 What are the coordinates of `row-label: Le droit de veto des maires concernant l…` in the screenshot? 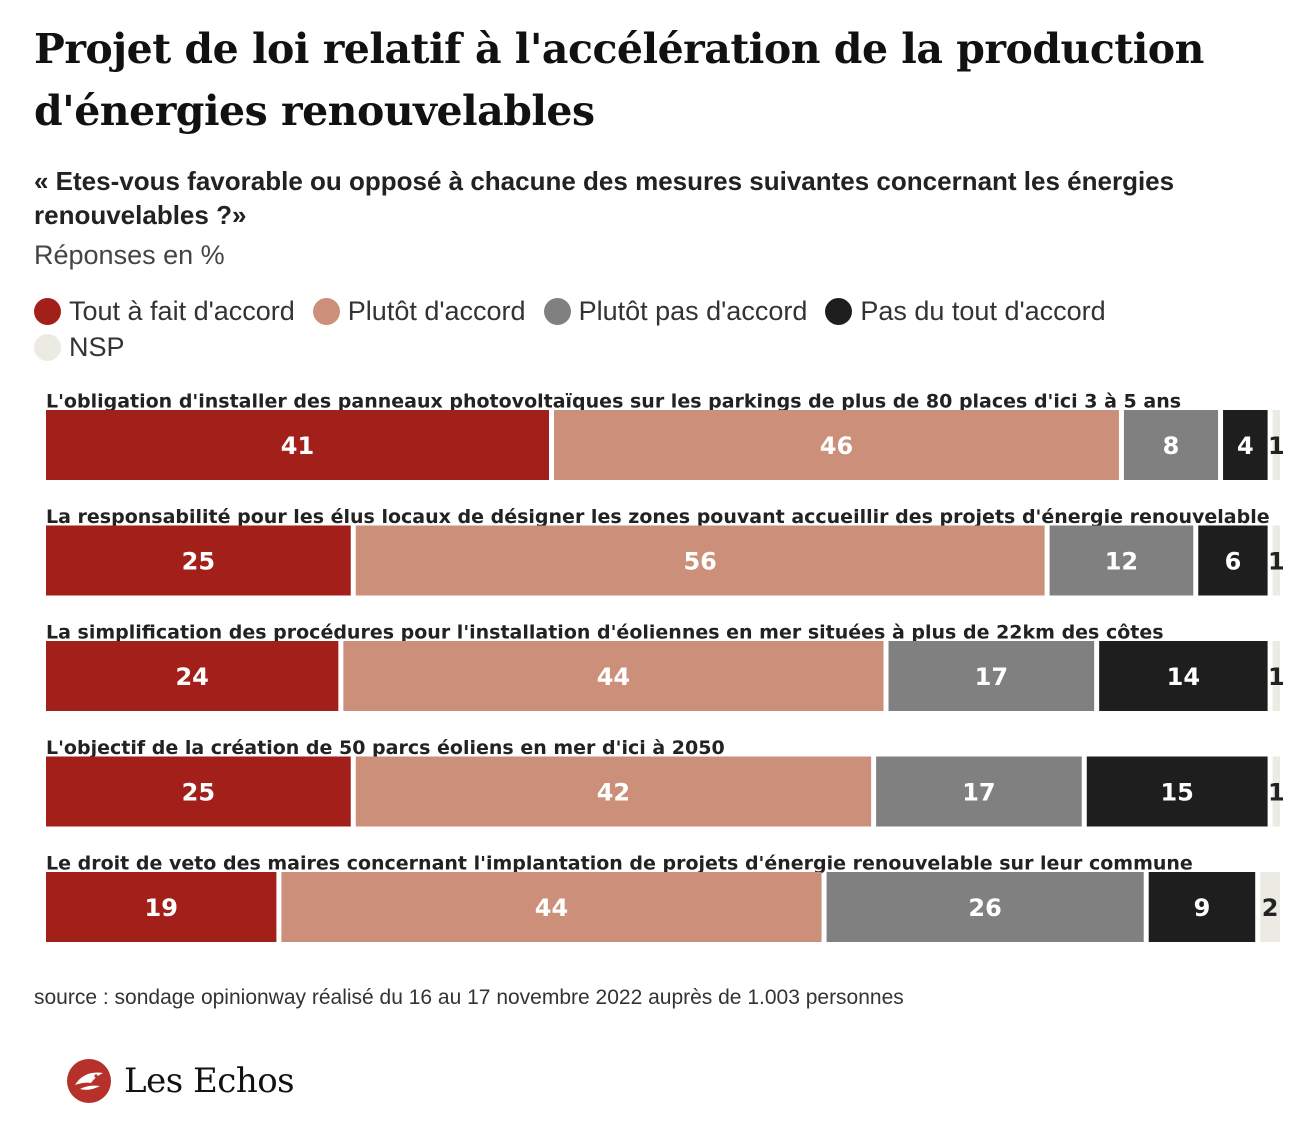 It's located at (619, 864).